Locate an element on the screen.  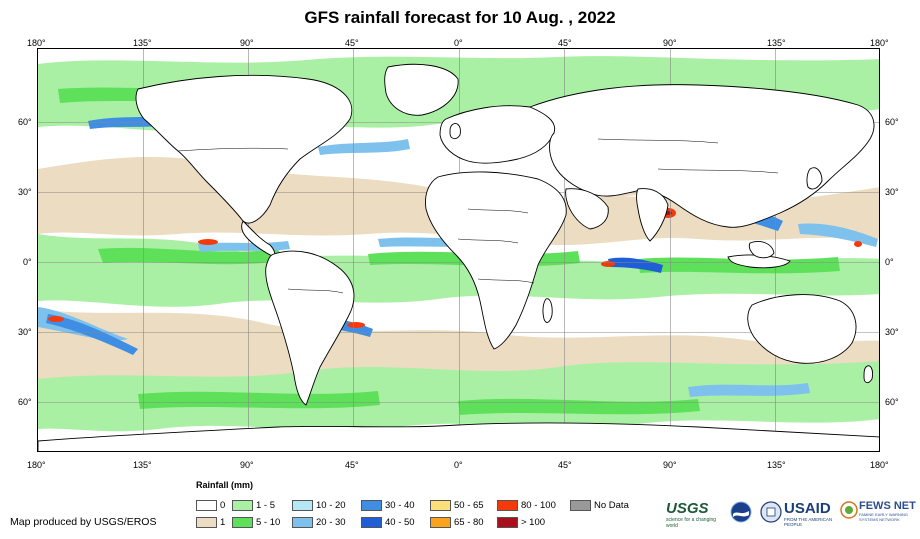
usaid-logo-tagline: FROM THE AMERICAN PEOPLE is located at coordinates (808, 522).